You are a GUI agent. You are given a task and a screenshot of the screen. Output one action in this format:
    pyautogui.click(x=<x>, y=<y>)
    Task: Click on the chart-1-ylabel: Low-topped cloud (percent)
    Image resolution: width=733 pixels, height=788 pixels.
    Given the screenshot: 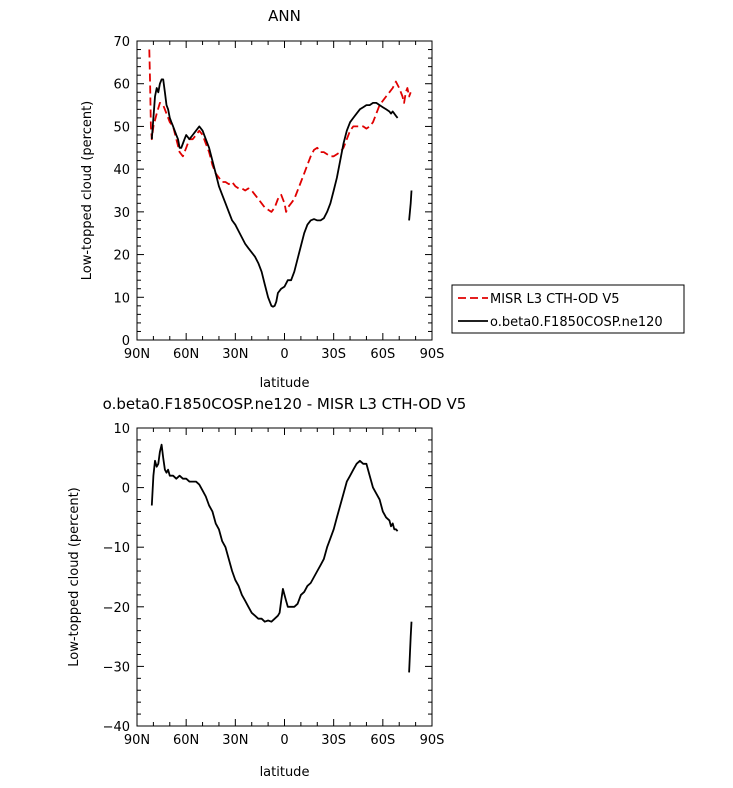 What is the action you would take?
    pyautogui.click(x=87, y=191)
    